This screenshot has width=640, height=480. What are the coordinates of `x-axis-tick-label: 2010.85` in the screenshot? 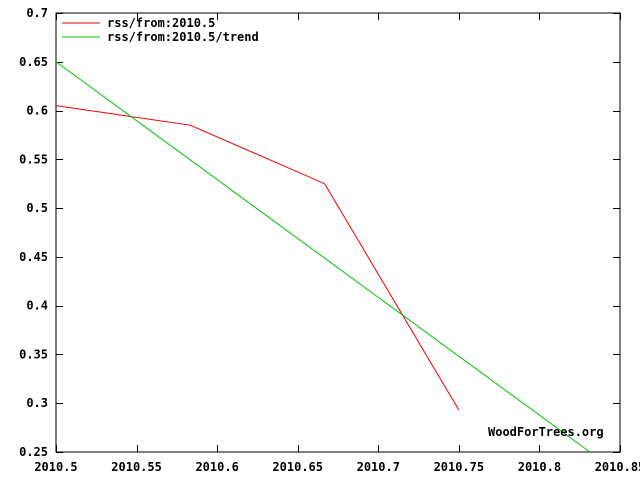 It's located at (617, 467).